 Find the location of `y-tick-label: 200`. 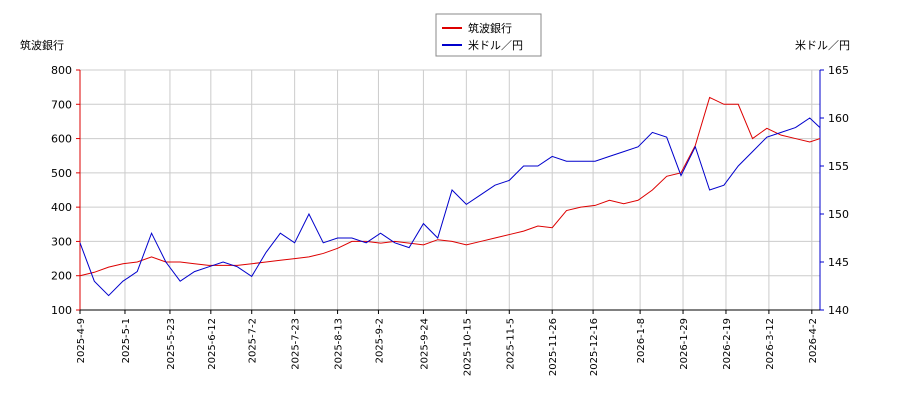

y-tick-label: 200 is located at coordinates (61, 276).